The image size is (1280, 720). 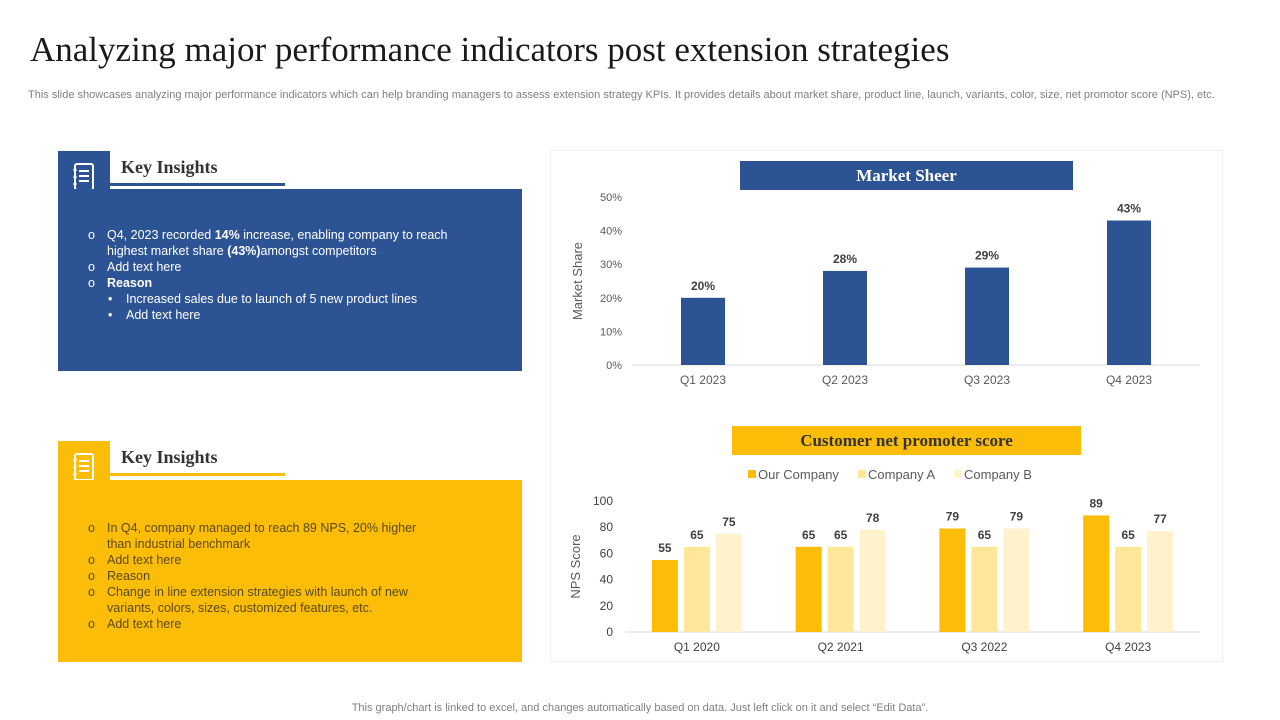 What do you see at coordinates (845, 380) in the screenshot?
I see `market-x-tick: Q2 2023` at bounding box center [845, 380].